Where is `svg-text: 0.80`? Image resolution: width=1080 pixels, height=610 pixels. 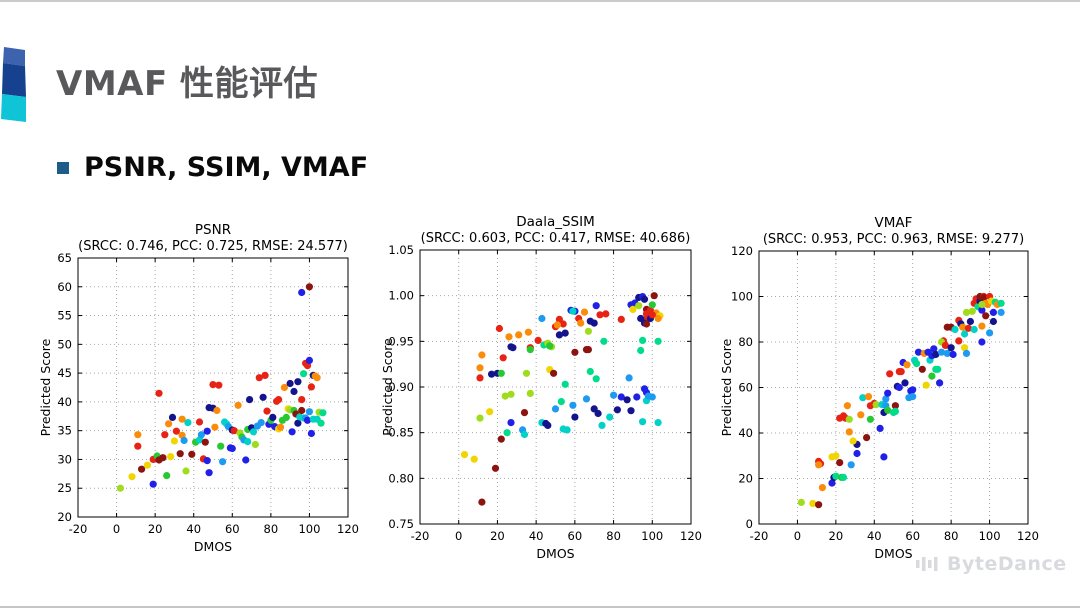
svg-text: 0.80 is located at coordinates (401, 478).